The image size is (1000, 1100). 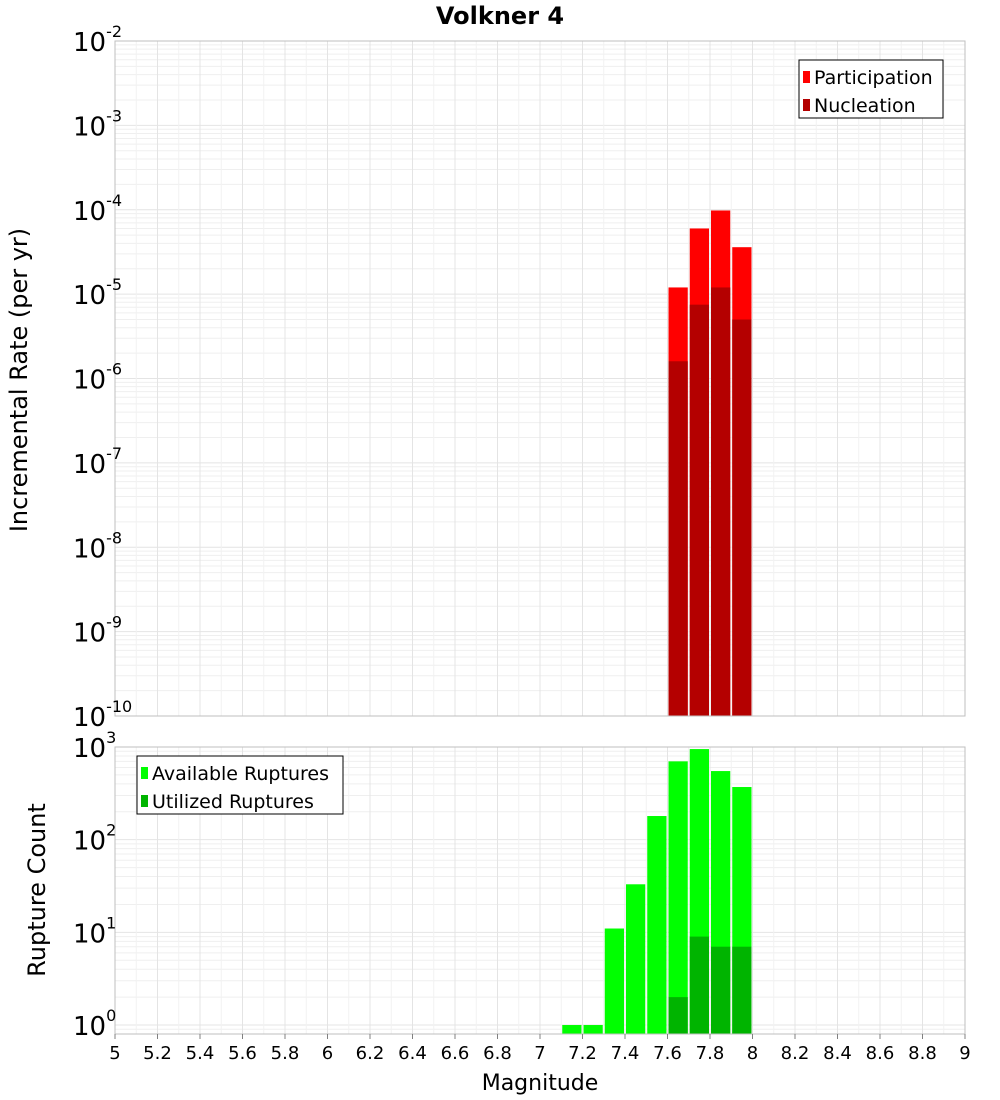 What do you see at coordinates (97, 378) in the screenshot?
I see `y-tick-label: 10⁻⁶` at bounding box center [97, 378].